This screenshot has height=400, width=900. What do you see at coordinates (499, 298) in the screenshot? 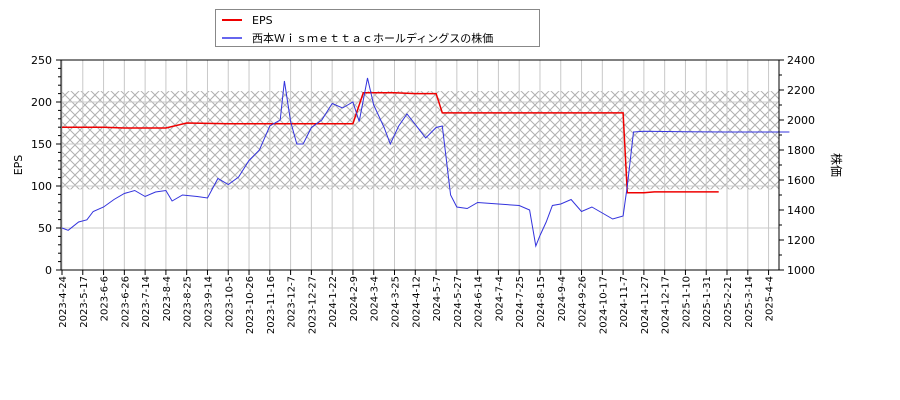
I see `x-tick-label: 2024-7-4` at bounding box center [499, 298].